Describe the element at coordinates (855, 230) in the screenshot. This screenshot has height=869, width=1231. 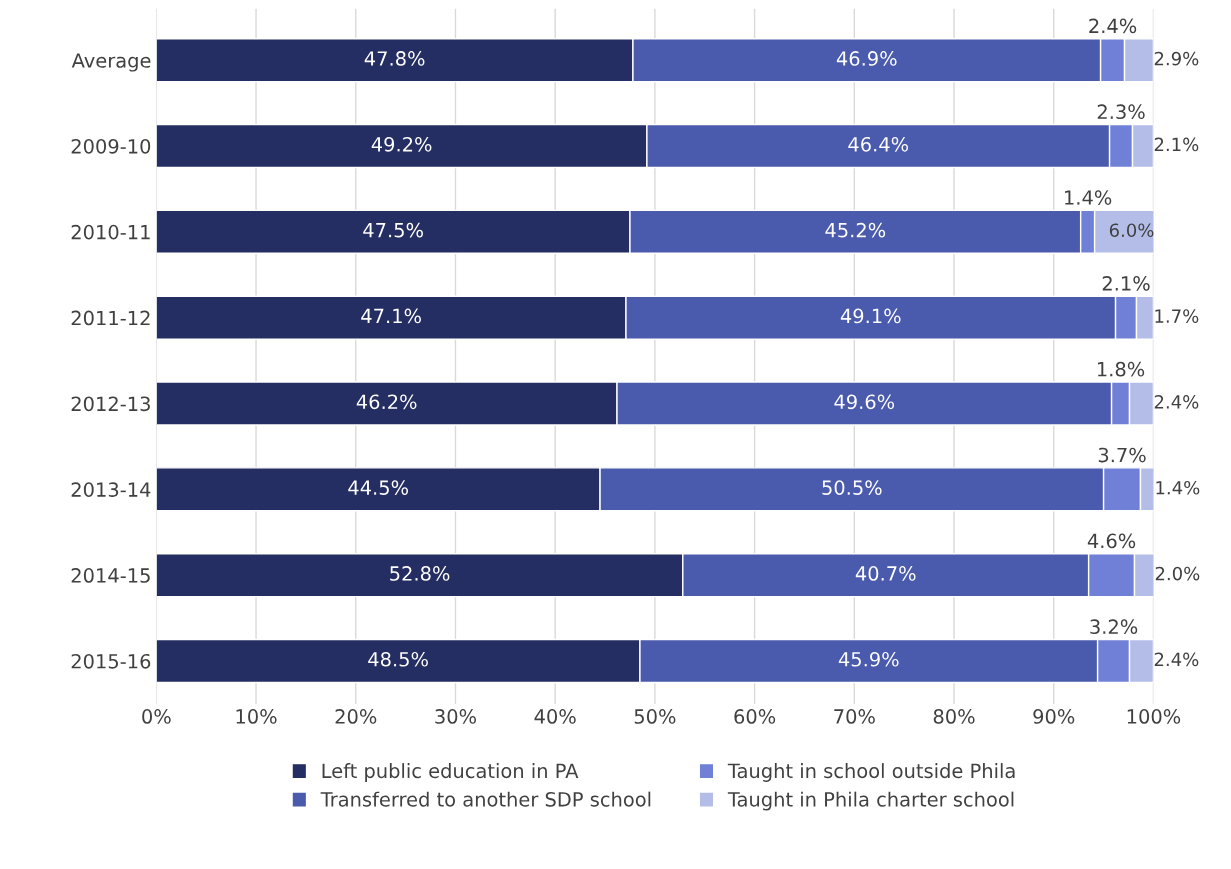
I see `data-label: 45.2%` at that location.